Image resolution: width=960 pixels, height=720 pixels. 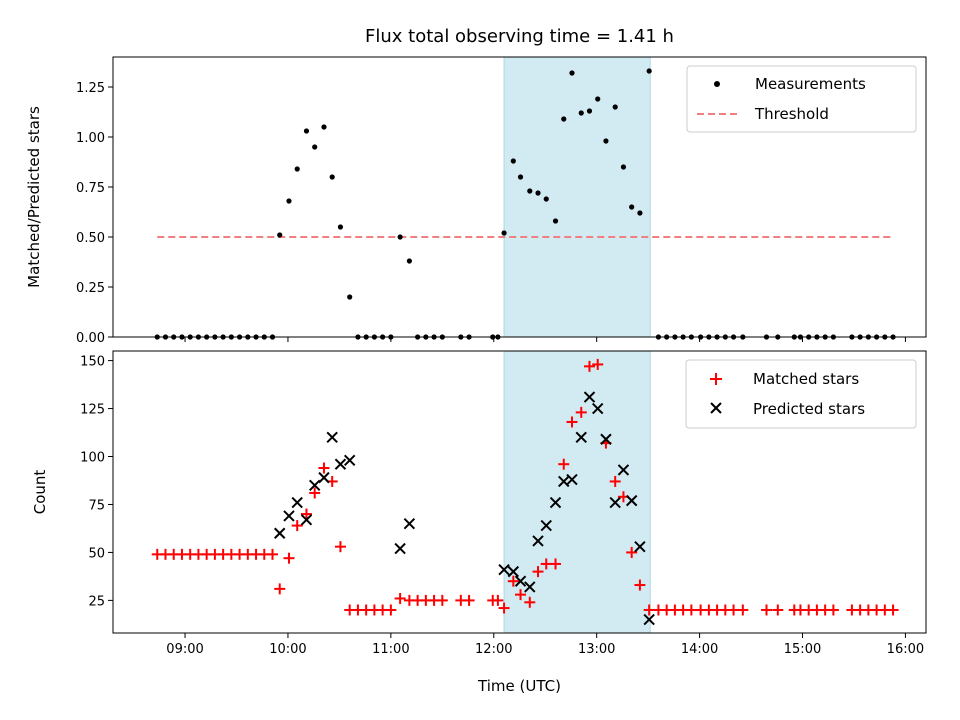 I want to click on legend-threshold-label: Threshold, so click(x=791, y=114).